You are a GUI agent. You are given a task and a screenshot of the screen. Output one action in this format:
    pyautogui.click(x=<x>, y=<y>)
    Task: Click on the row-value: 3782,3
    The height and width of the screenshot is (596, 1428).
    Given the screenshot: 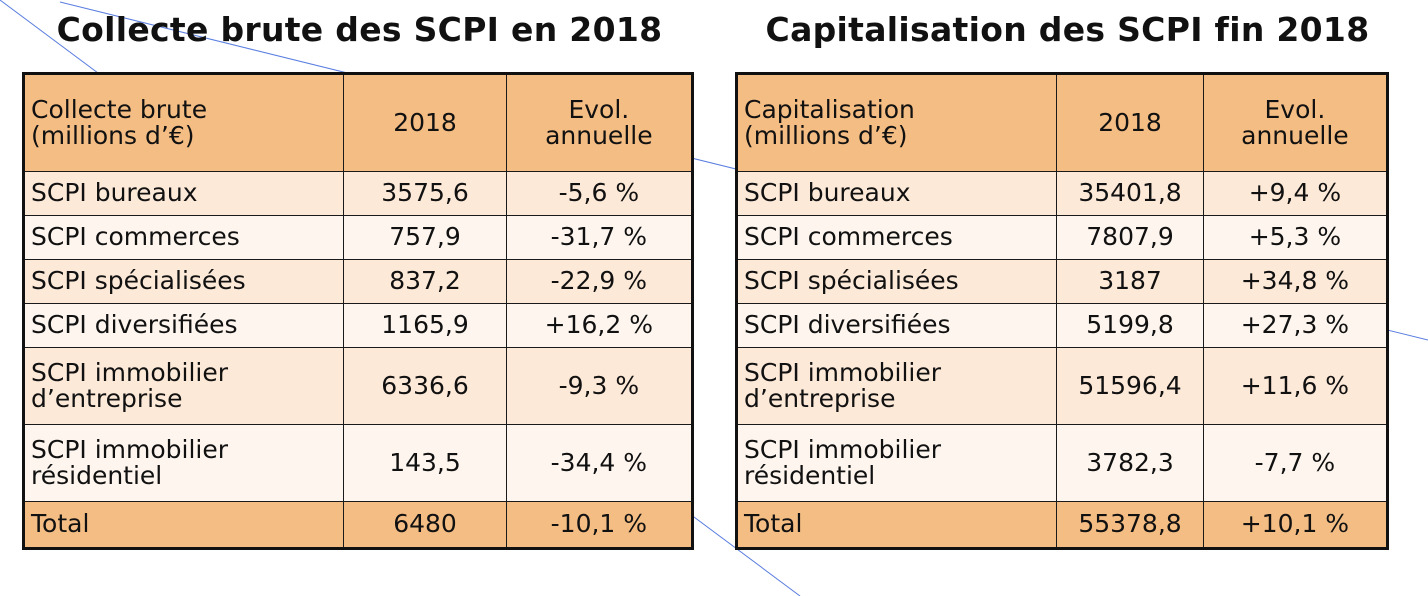 What is the action you would take?
    pyautogui.click(x=1130, y=463)
    